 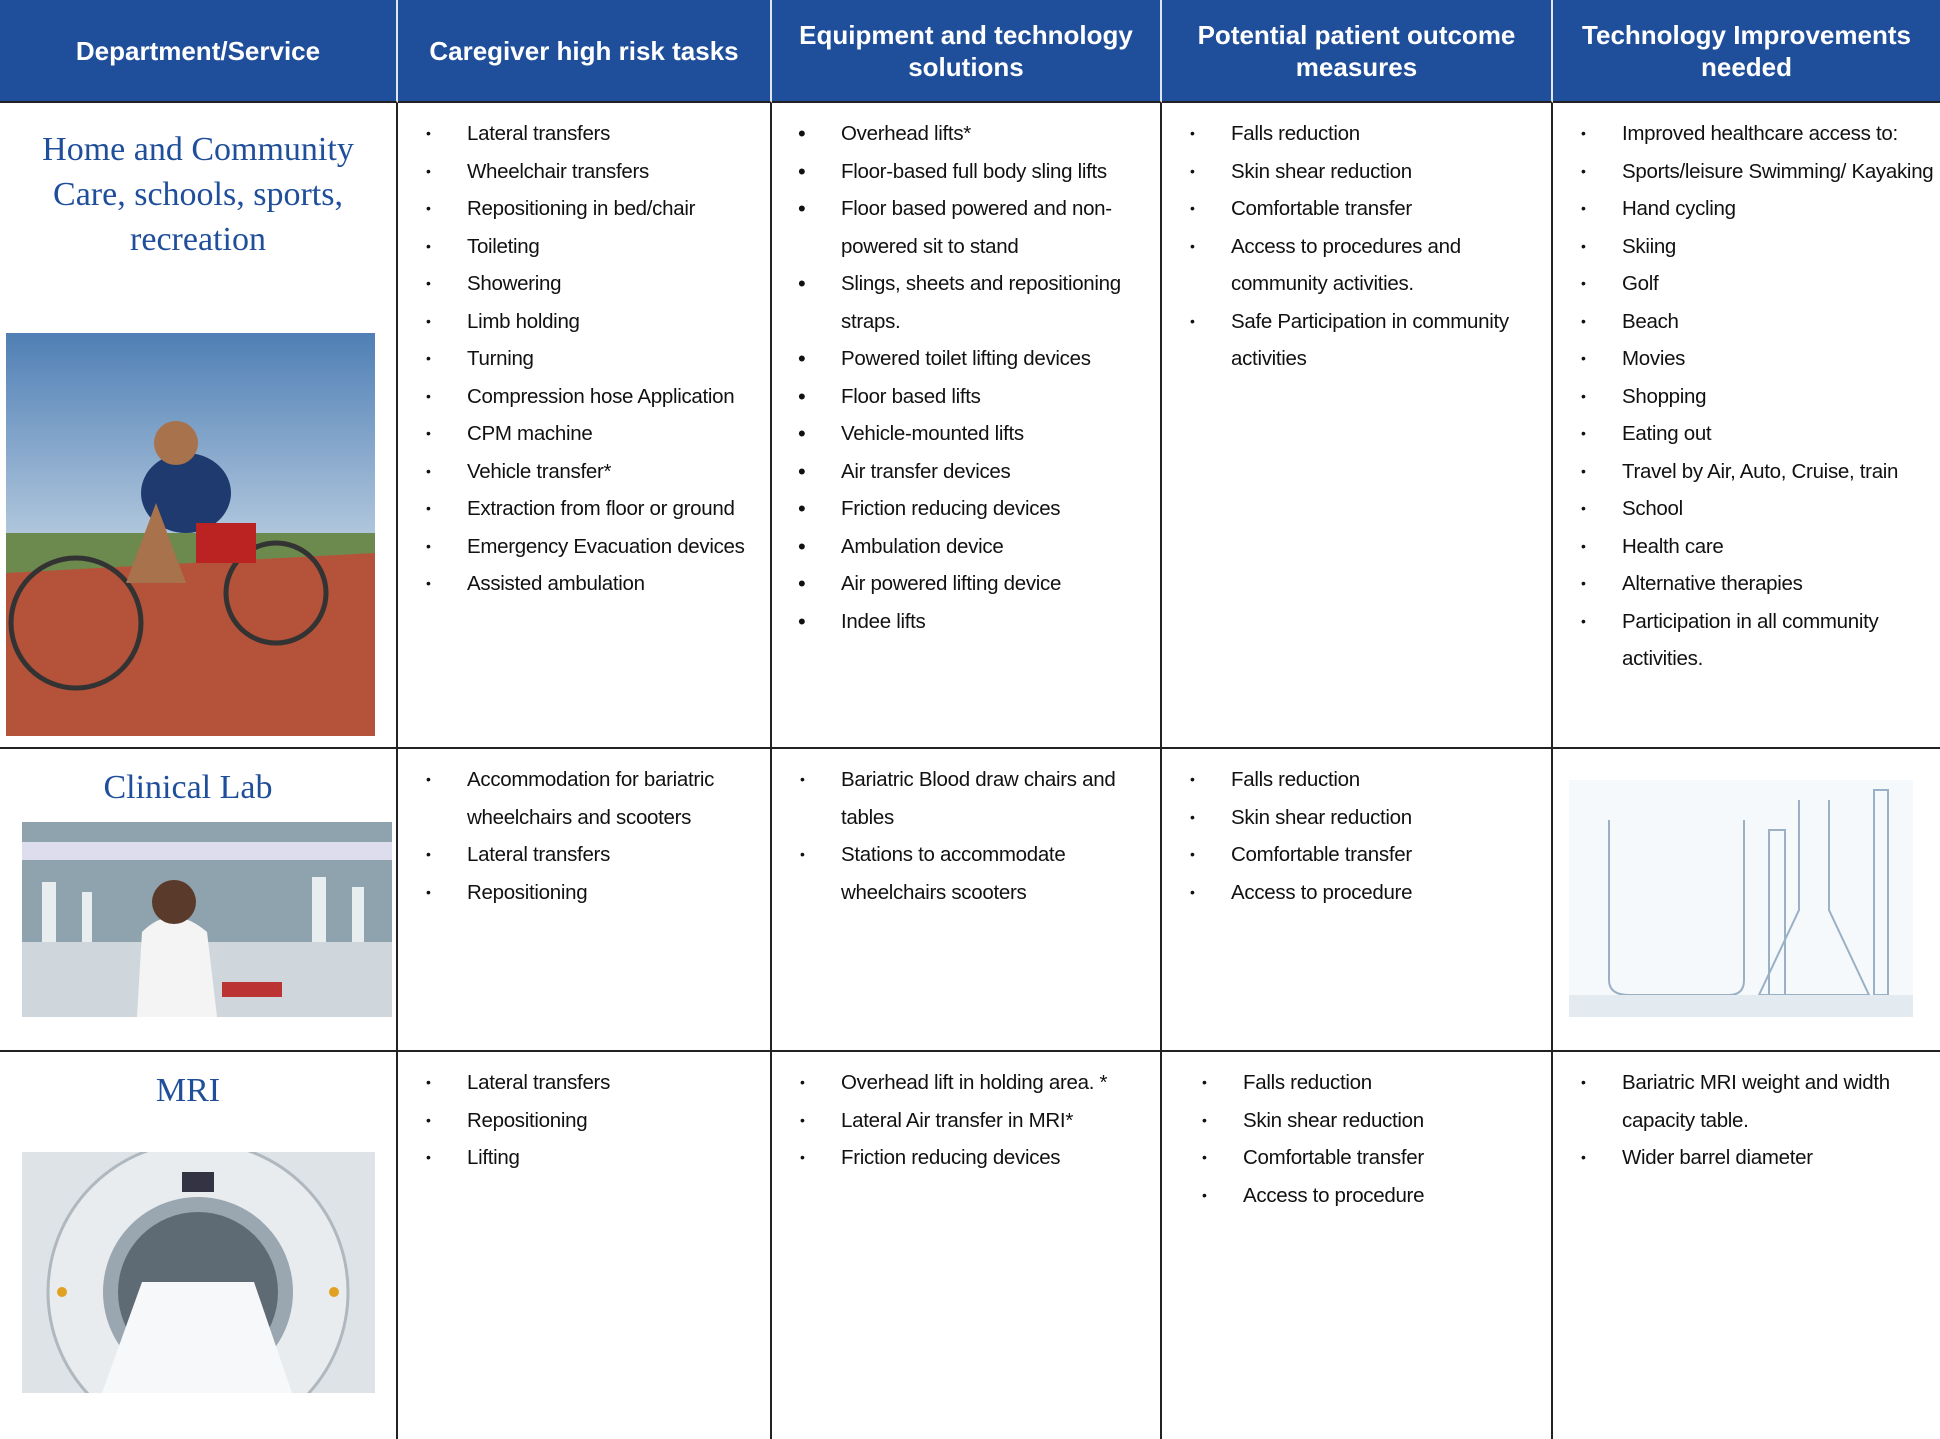 I want to click on list-item: Shopping, so click(x=1757, y=397).